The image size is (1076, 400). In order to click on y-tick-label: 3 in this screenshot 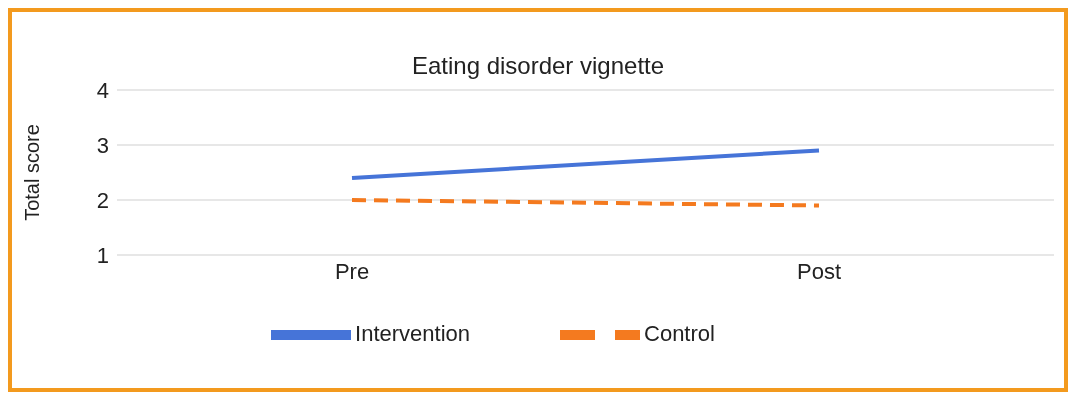, I will do `click(102, 145)`.